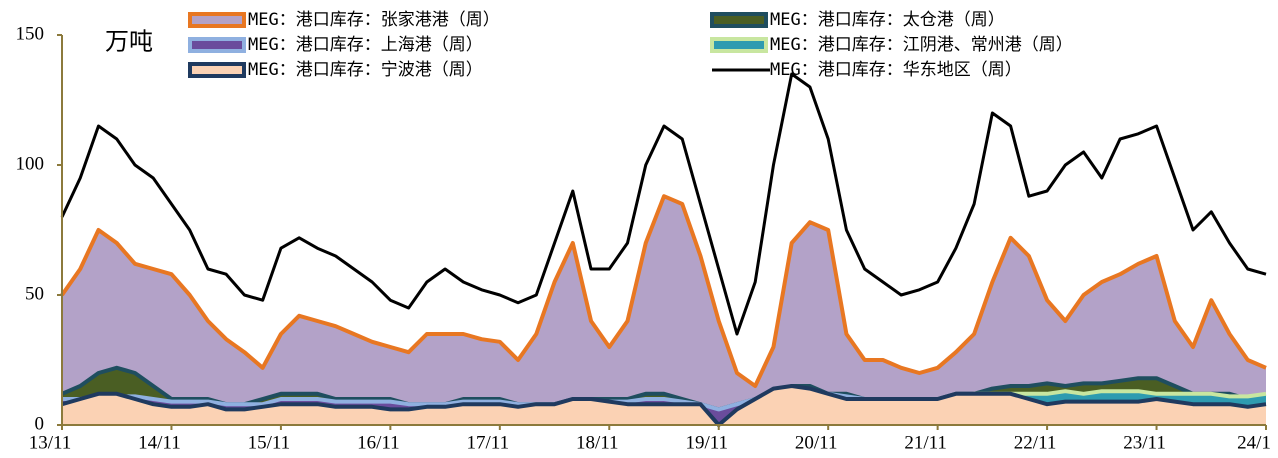 This screenshot has height=458, width=1278. I want to click on legend-label: MEG：港口库存：上海港（周）, so click(365, 45).